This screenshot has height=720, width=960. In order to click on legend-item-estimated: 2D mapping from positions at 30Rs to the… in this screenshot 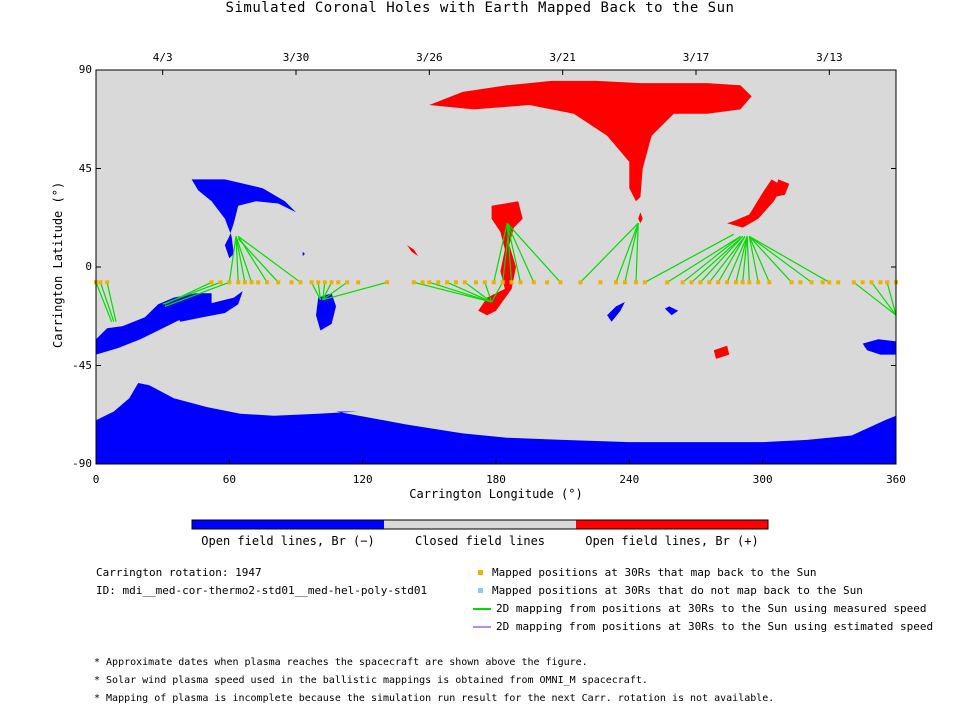, I will do `click(703, 626)`.